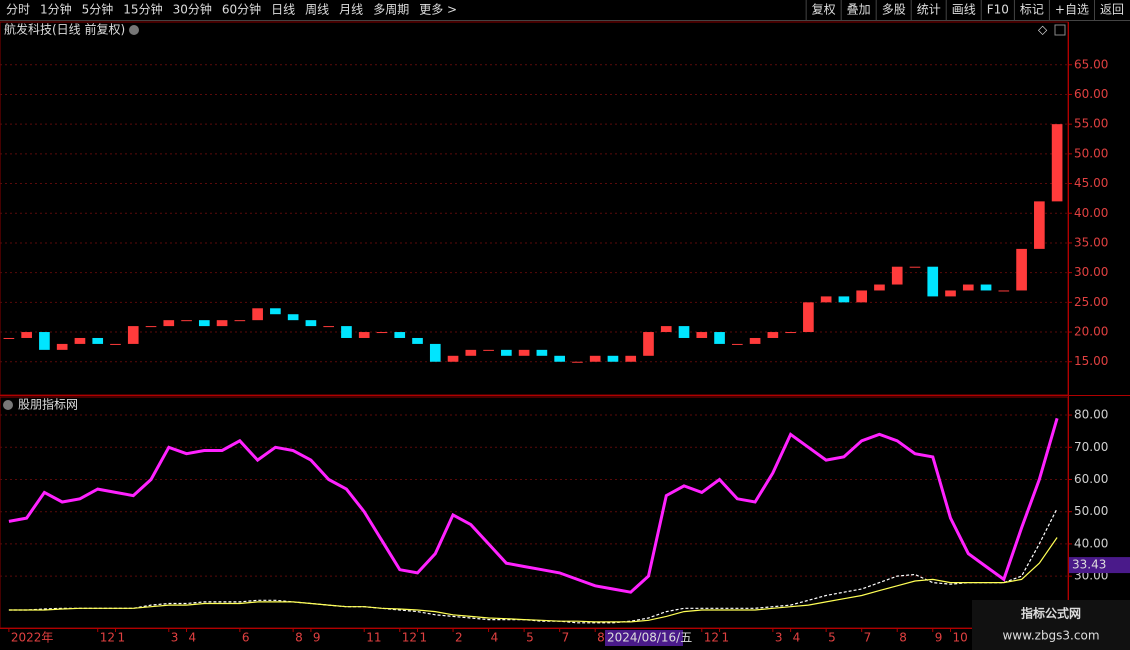  What do you see at coordinates (438, 10) in the screenshot?
I see `period-button: 更多 >` at bounding box center [438, 10].